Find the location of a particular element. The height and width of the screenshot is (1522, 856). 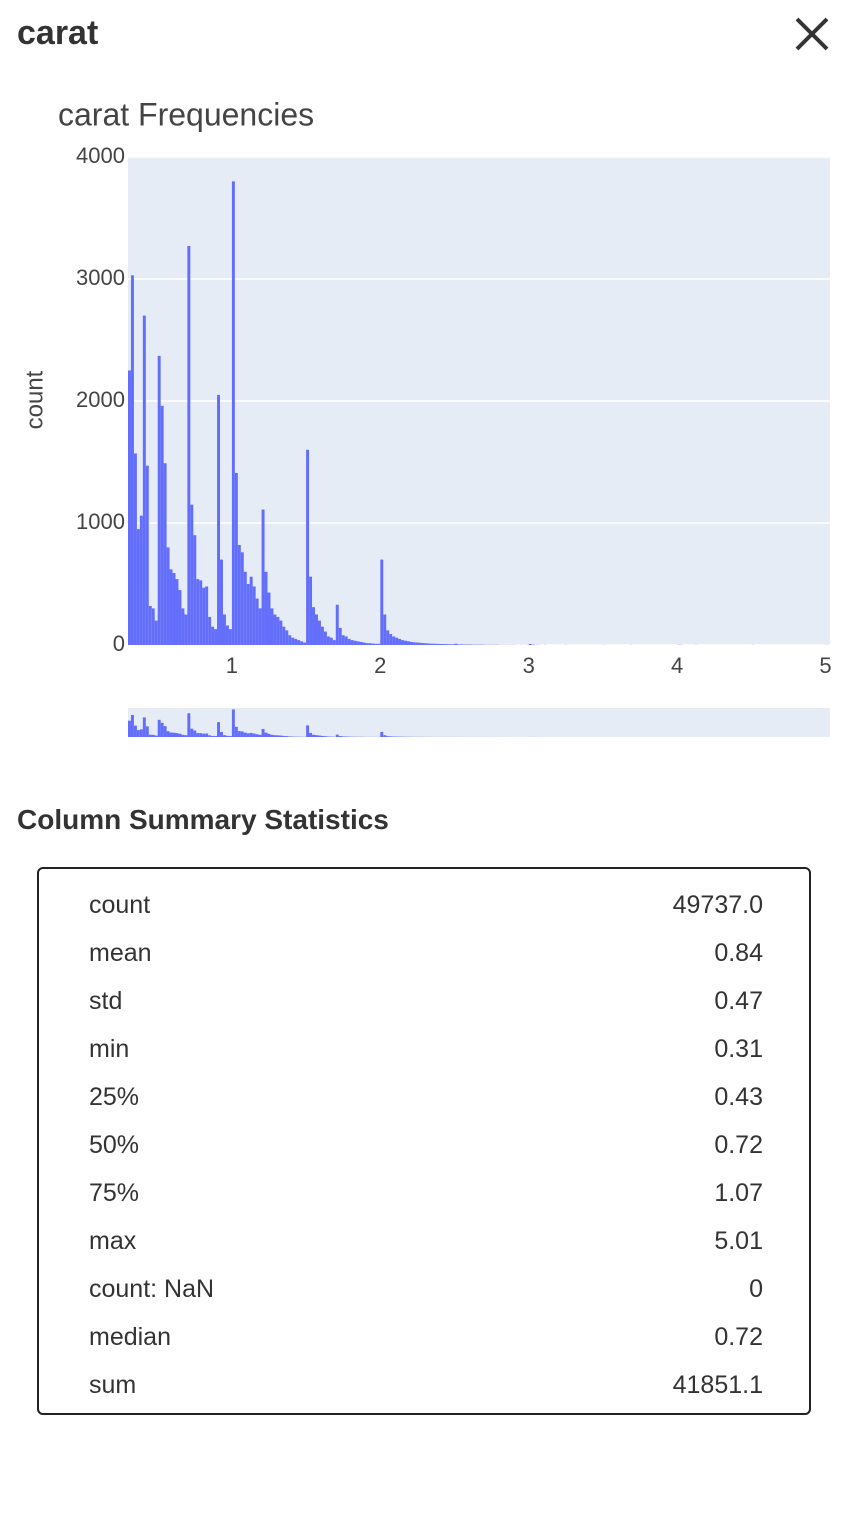

summary-row: 25% 0.43 is located at coordinates (426, 1095).